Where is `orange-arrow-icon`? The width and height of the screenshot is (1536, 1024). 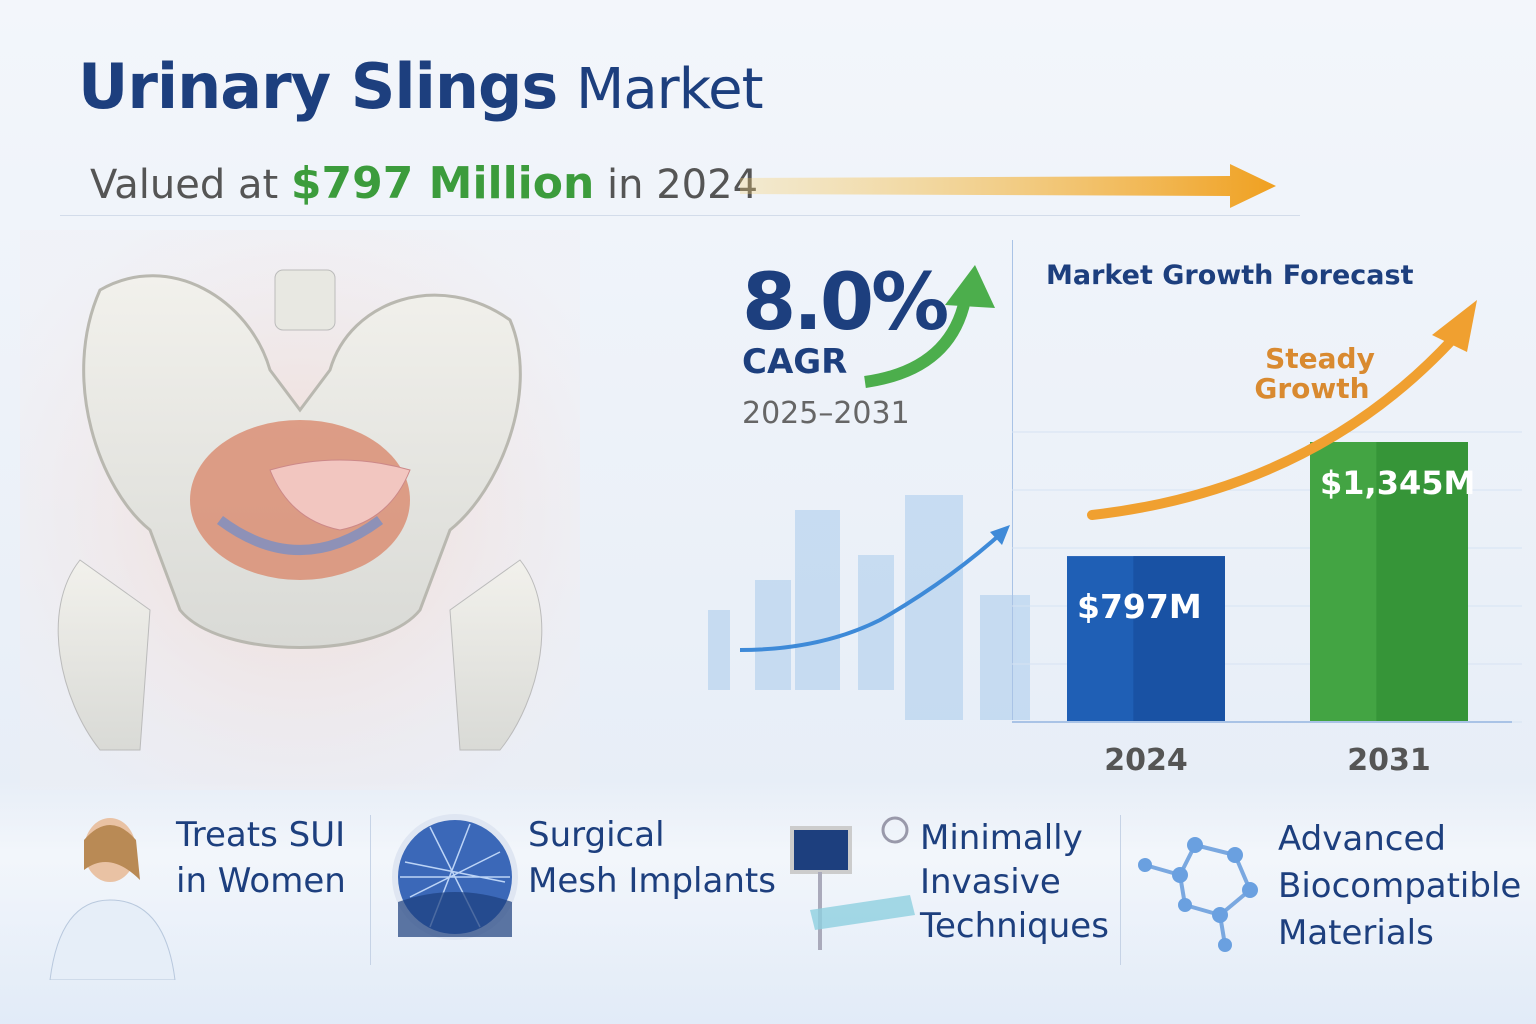
orange-arrow-icon is located at coordinates (1008, 186).